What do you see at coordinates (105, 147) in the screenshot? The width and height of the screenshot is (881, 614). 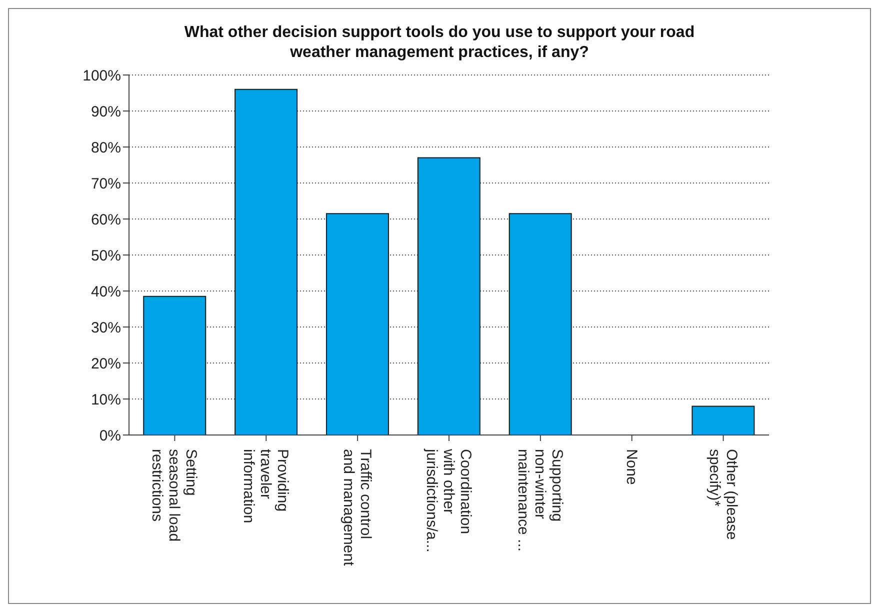 I see `y-tick-label: 80%` at bounding box center [105, 147].